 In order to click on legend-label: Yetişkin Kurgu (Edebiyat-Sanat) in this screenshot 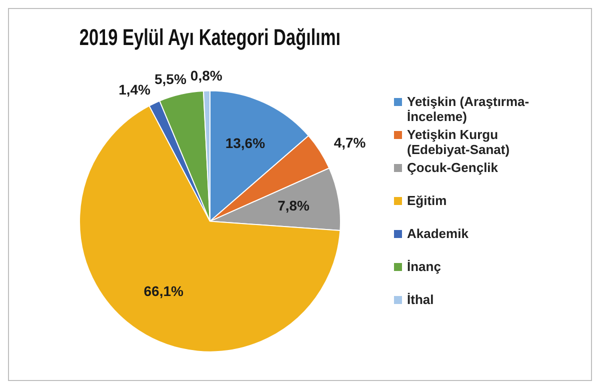, I will do `click(459, 142)`.